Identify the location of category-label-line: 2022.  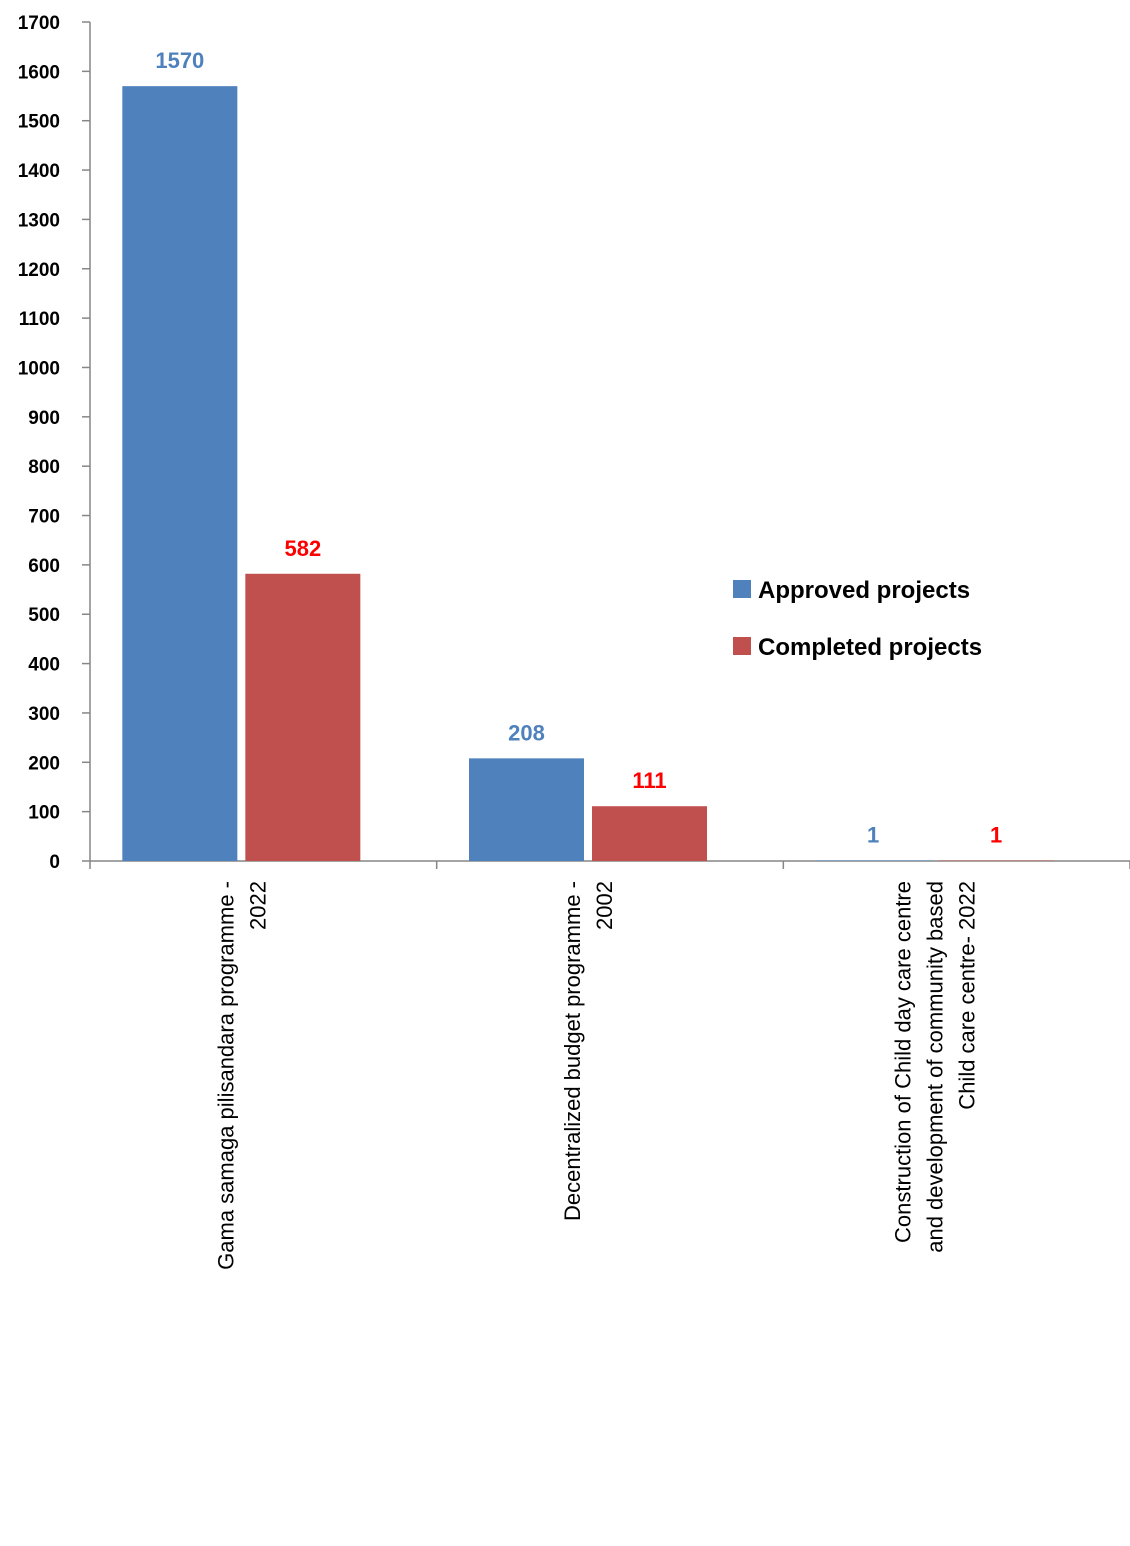
(257, 905).